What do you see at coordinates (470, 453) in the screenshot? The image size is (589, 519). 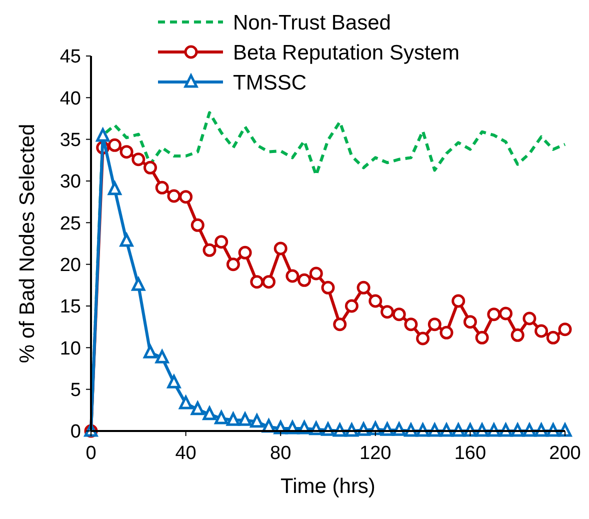 I see `x-tick-label: 160` at bounding box center [470, 453].